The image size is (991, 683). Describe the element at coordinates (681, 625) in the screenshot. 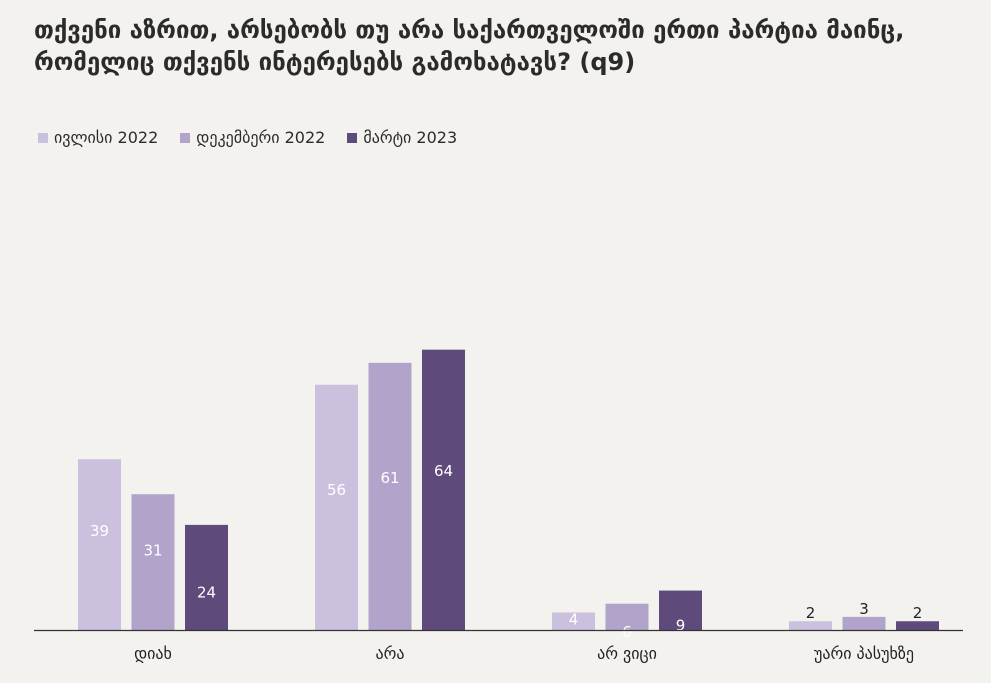

I see `data-label-3-series-3: 9` at that location.